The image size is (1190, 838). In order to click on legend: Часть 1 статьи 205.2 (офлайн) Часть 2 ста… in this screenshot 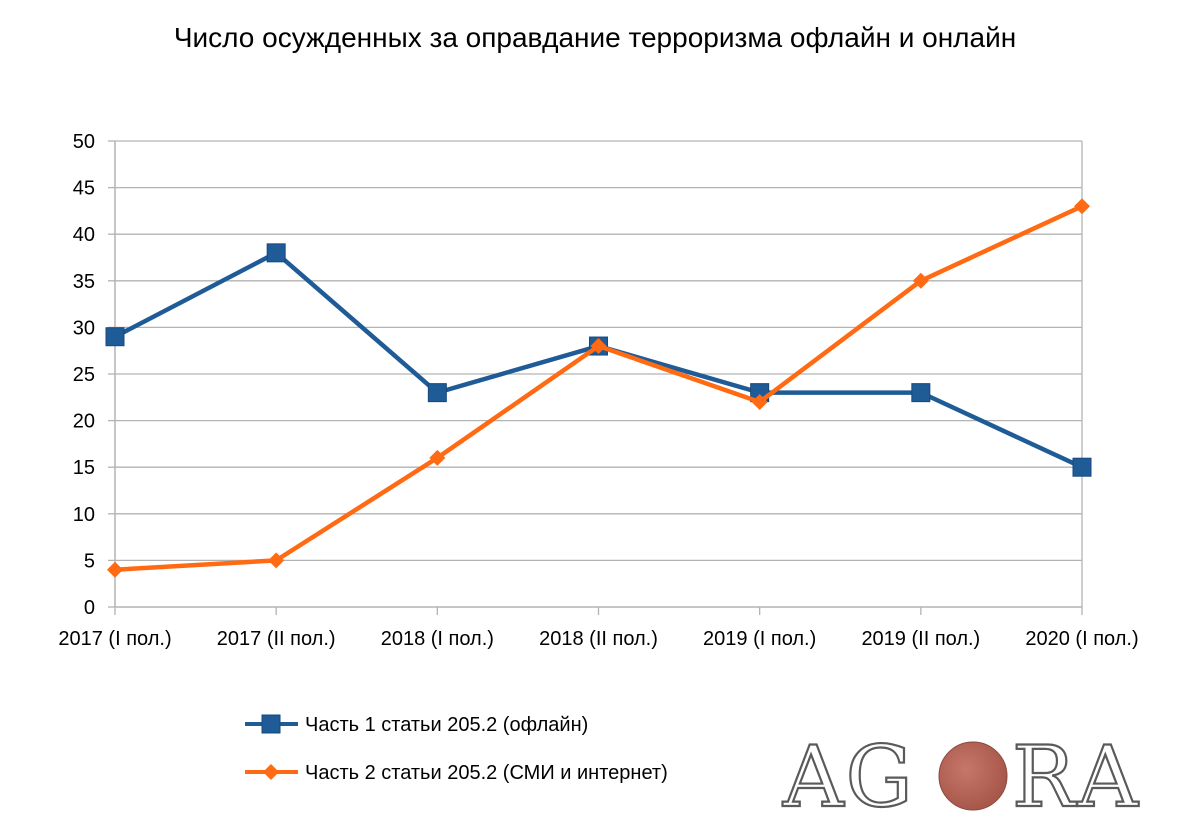, I will do `click(456, 749)`.